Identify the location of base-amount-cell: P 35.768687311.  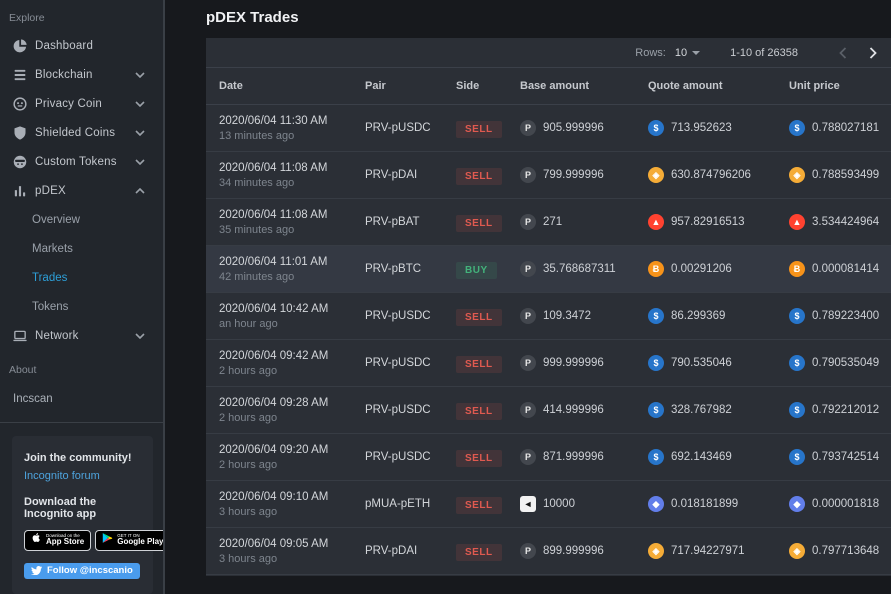
(584, 269).